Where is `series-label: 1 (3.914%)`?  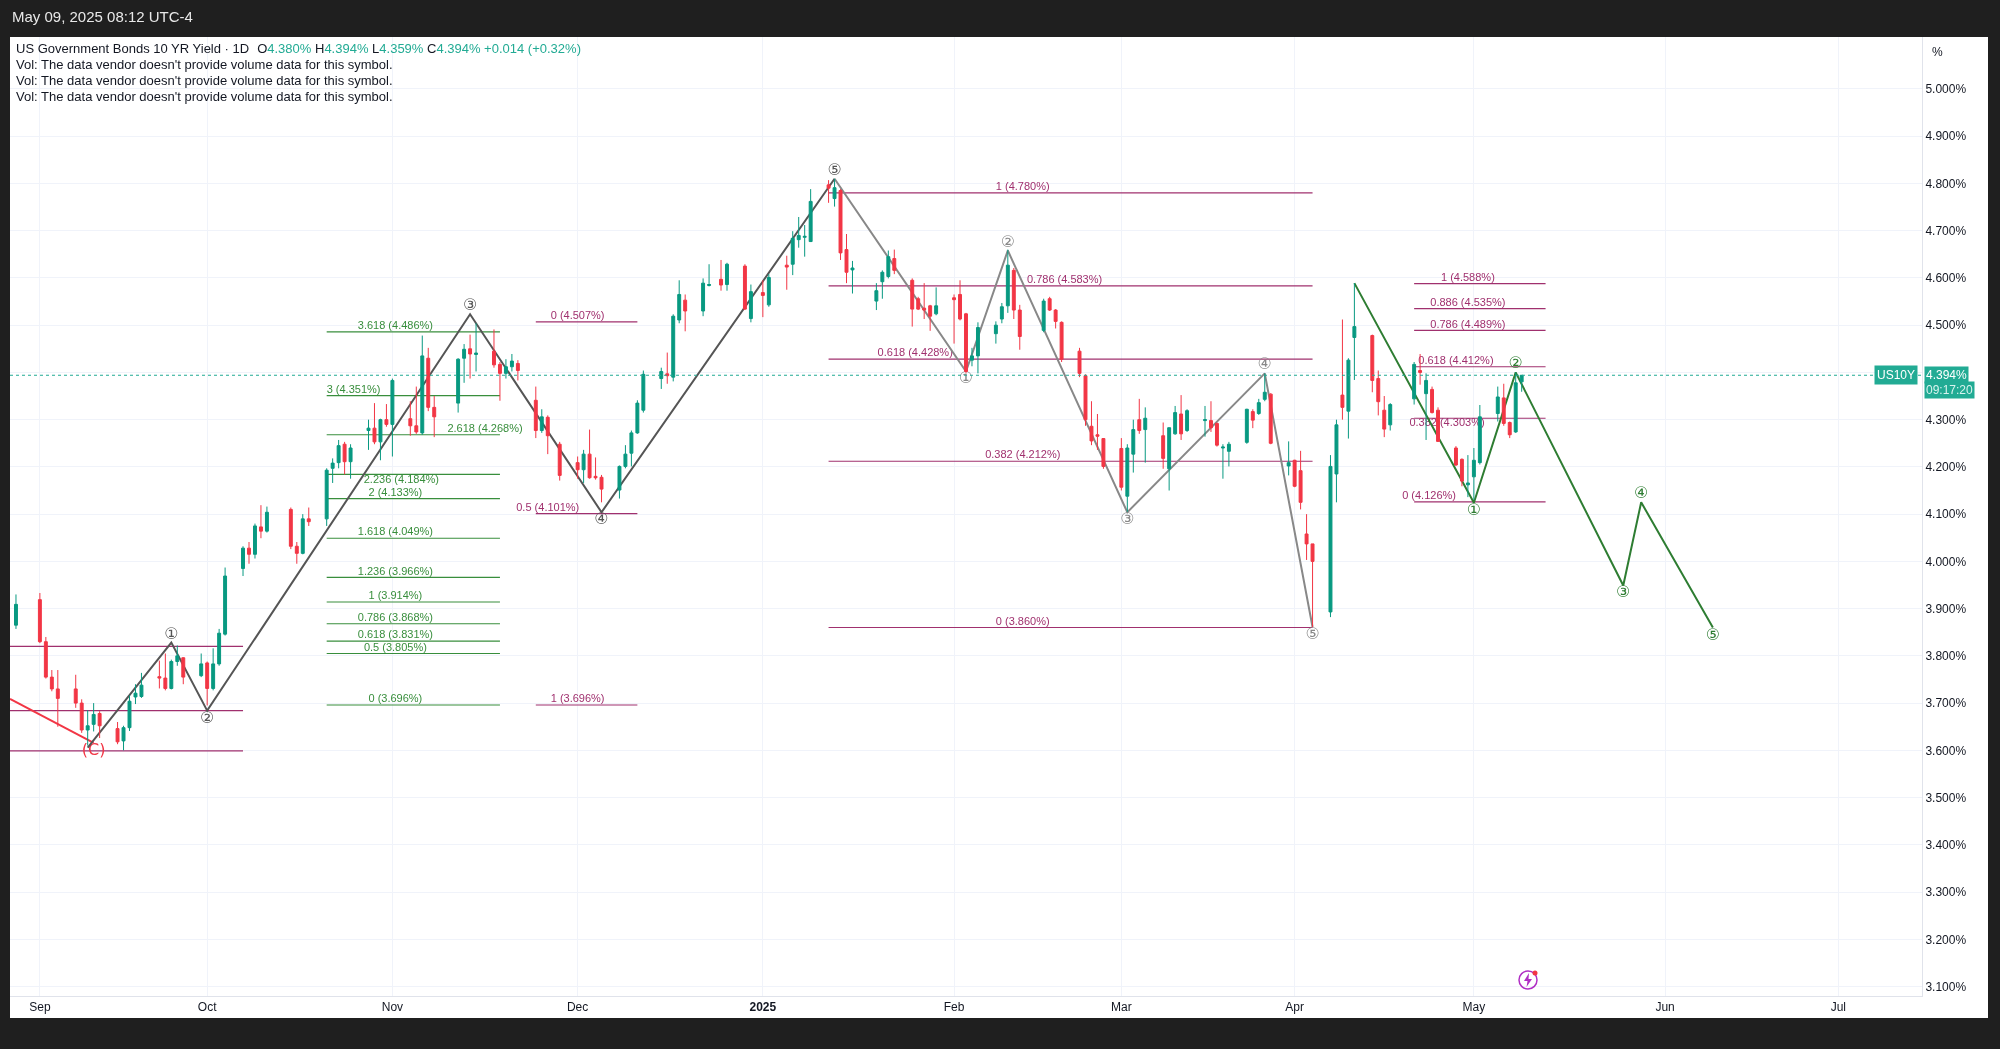
series-label: 1 (3.914%) is located at coordinates (395, 595).